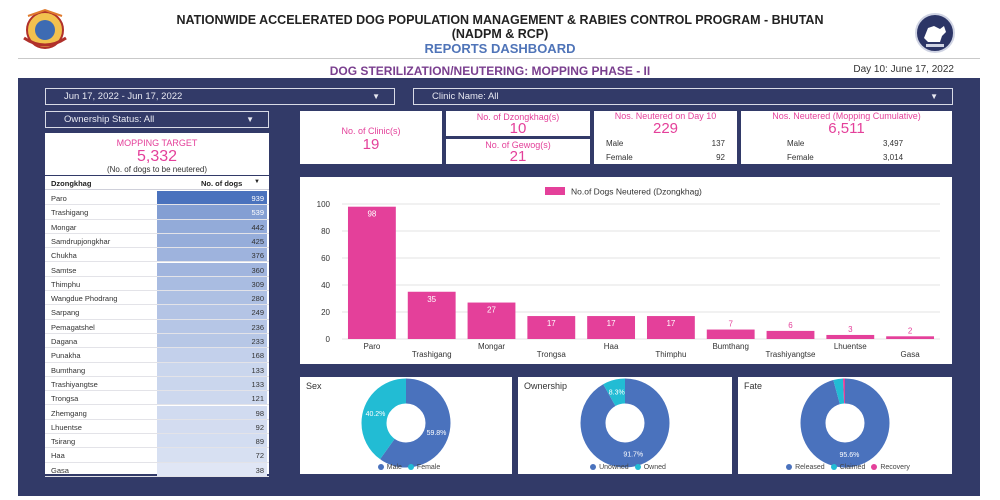 The width and height of the screenshot is (1000, 500). What do you see at coordinates (614, 467) in the screenshot?
I see `legend-label: Unowned` at bounding box center [614, 467].